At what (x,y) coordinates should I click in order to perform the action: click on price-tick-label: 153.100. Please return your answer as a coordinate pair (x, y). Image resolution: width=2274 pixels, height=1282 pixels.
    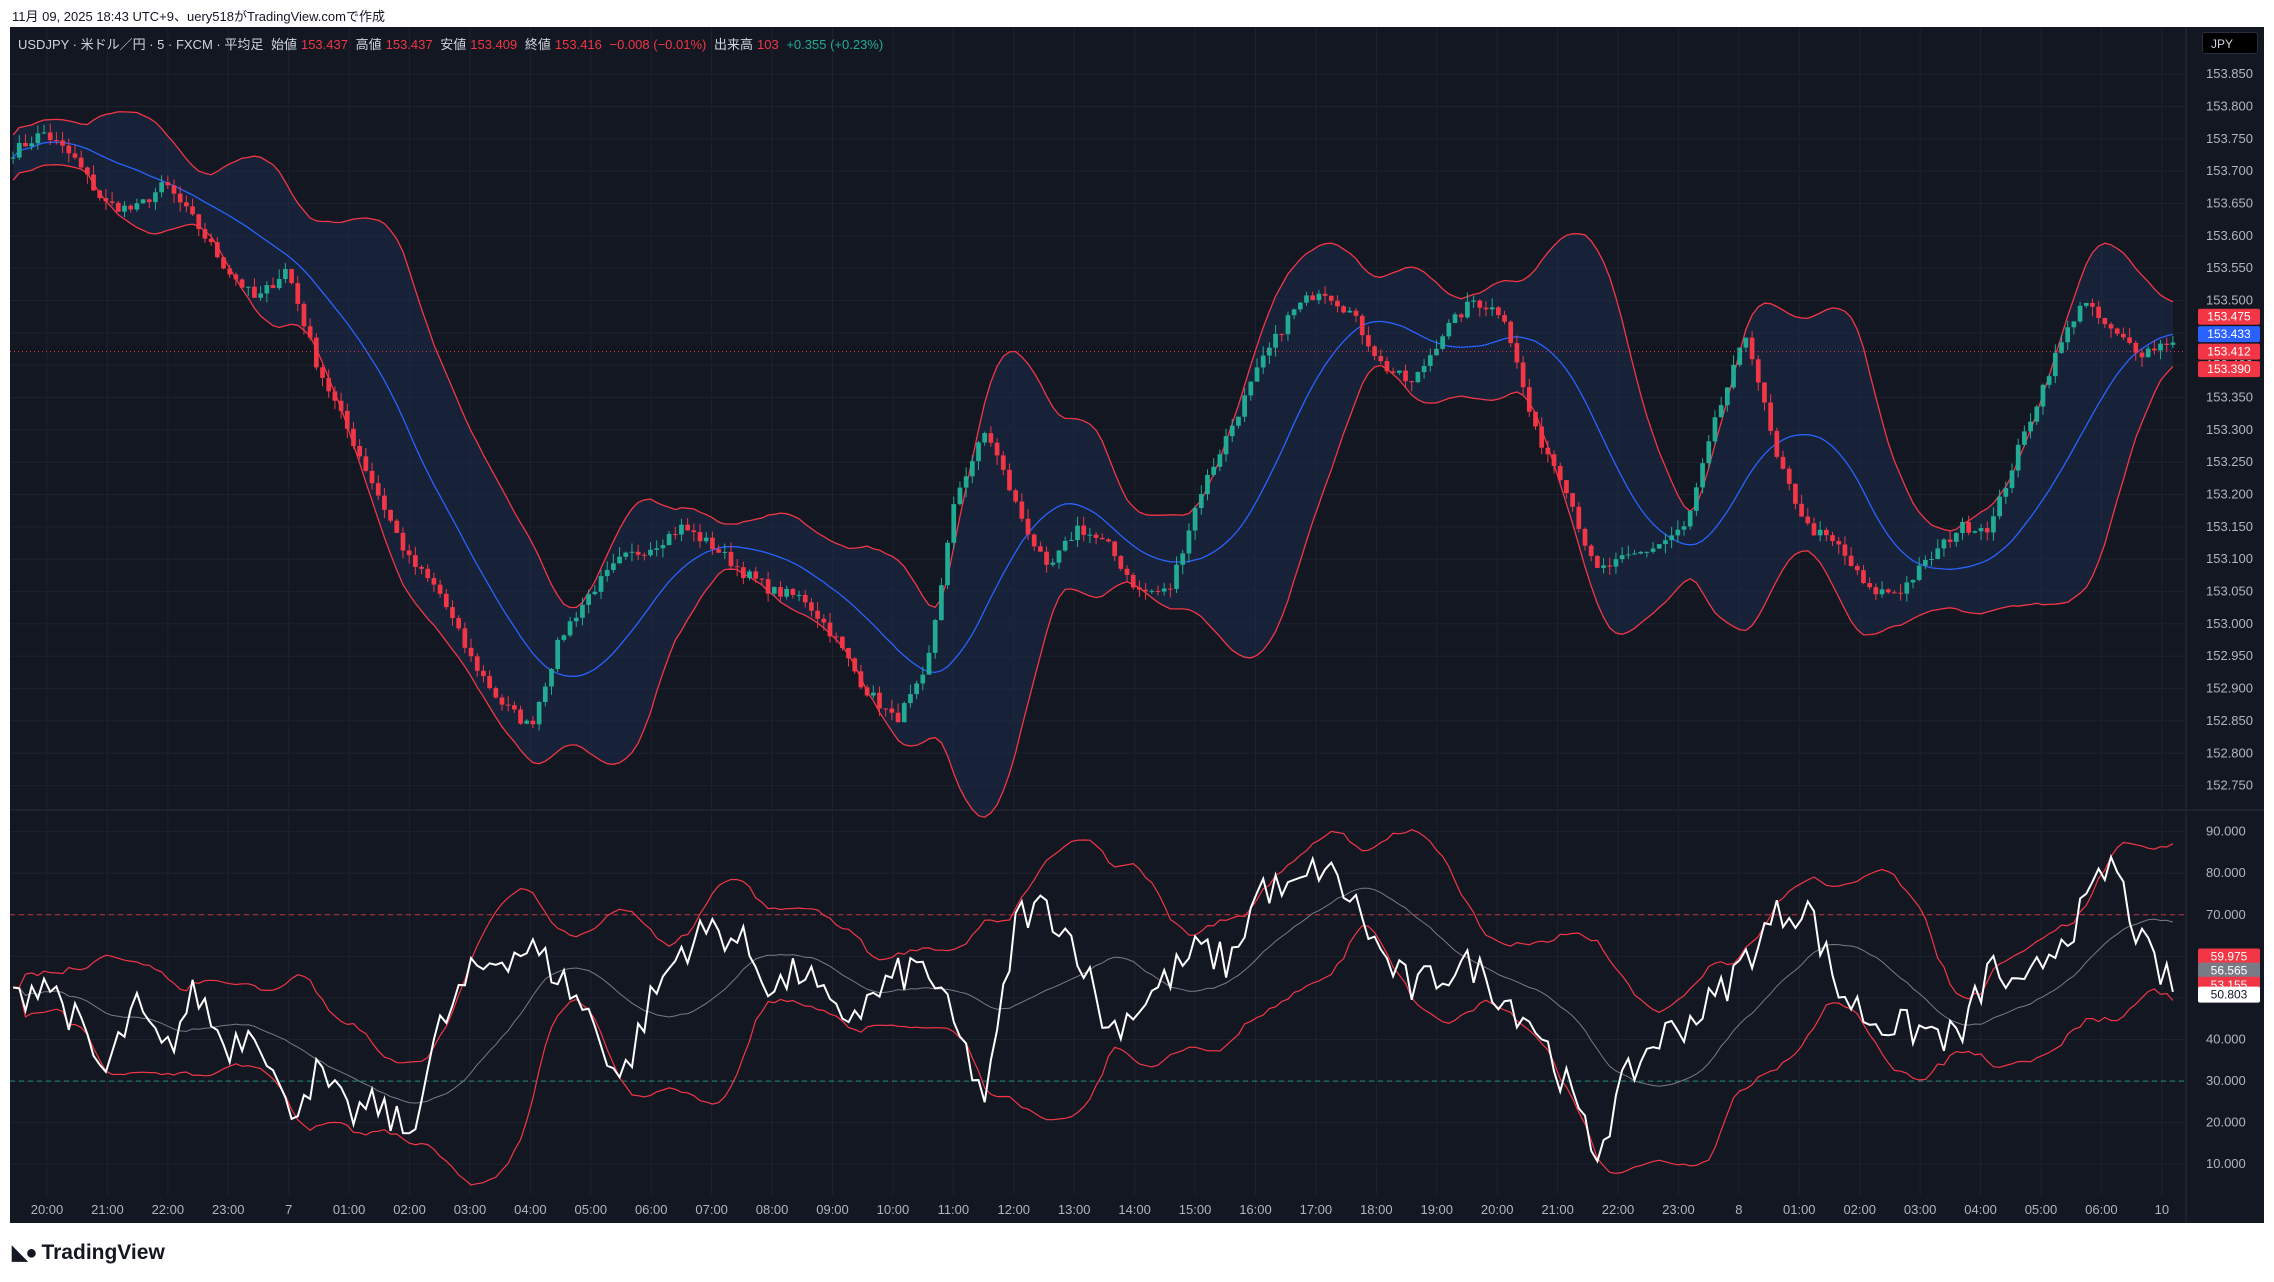
    Looking at the image, I should click on (2229, 558).